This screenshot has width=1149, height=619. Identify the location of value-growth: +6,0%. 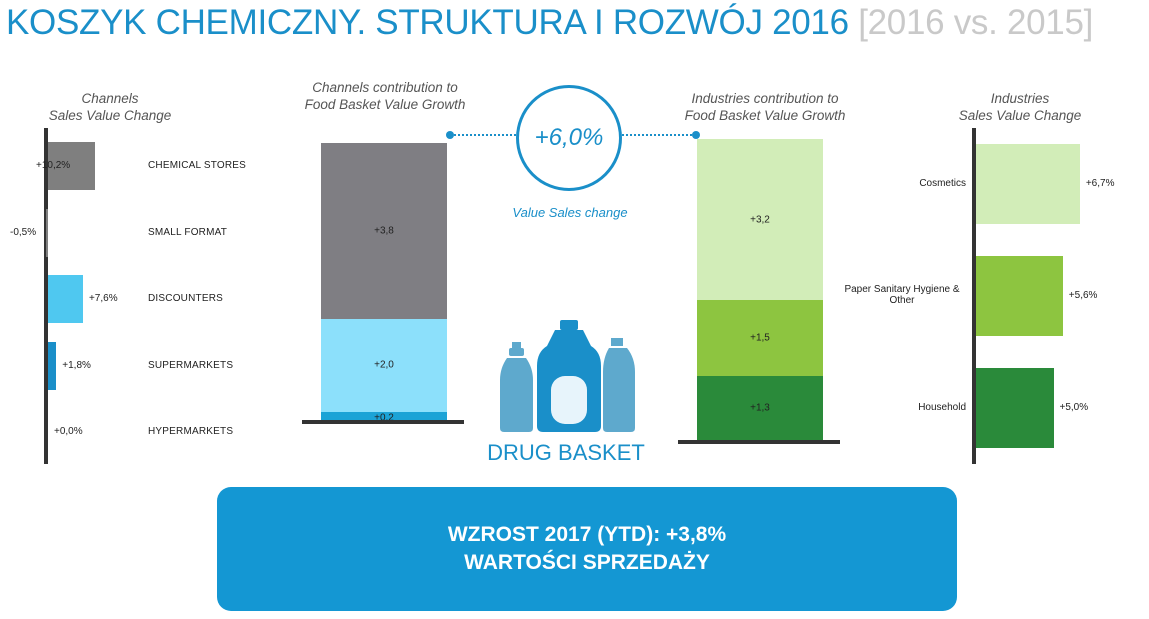
(569, 137).